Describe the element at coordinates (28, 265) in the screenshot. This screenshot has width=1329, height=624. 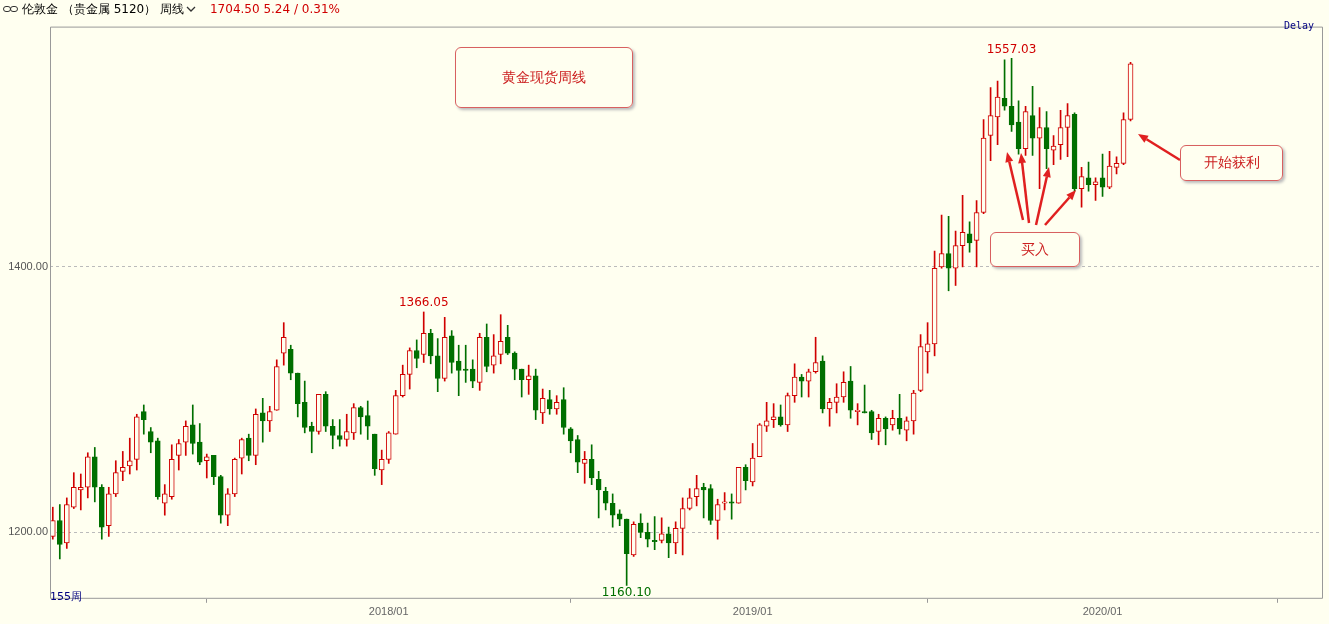
I see `y-tick-label: 1400.00` at that location.